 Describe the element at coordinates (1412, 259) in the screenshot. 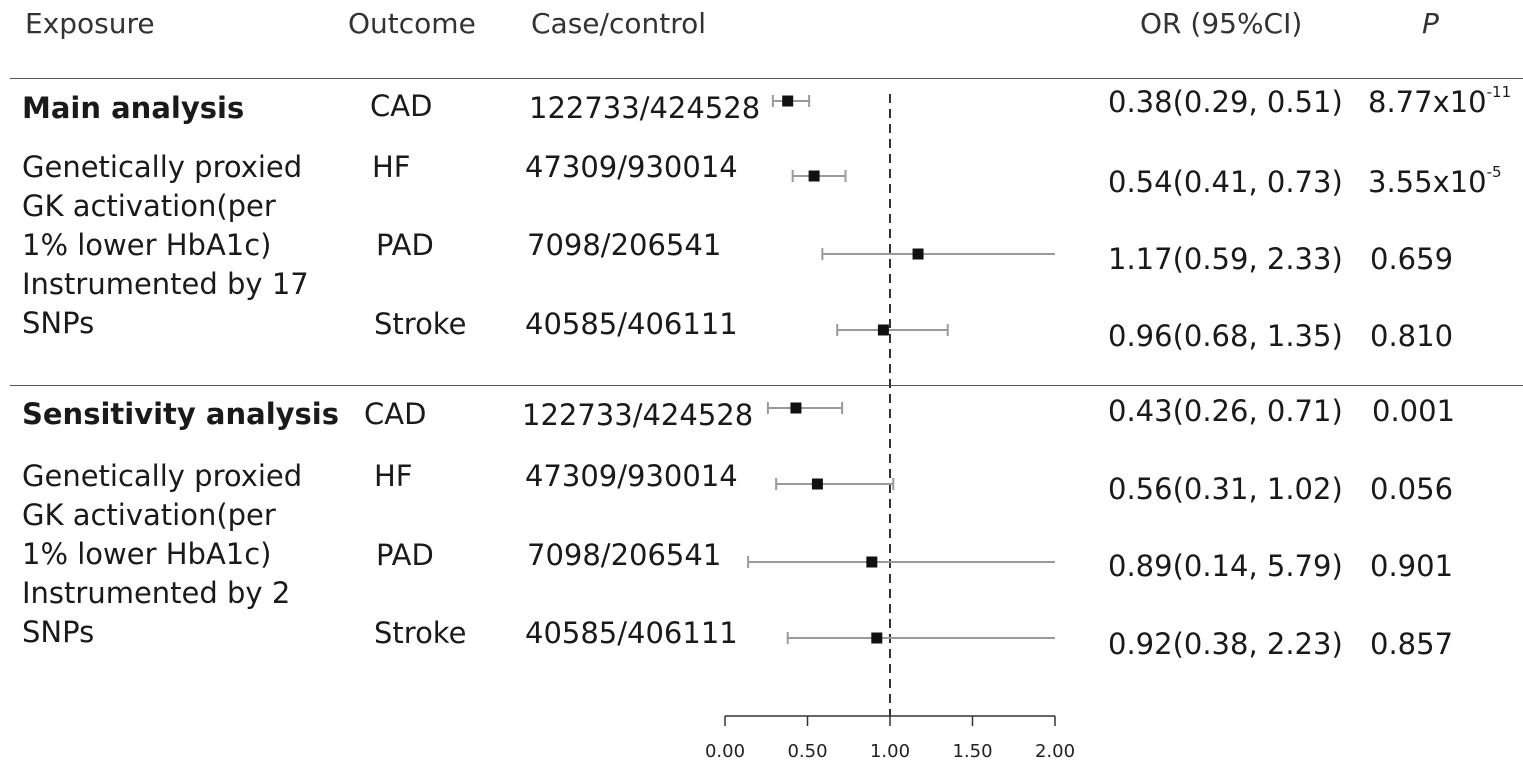

I see `p-value-cell: 0.659` at that location.